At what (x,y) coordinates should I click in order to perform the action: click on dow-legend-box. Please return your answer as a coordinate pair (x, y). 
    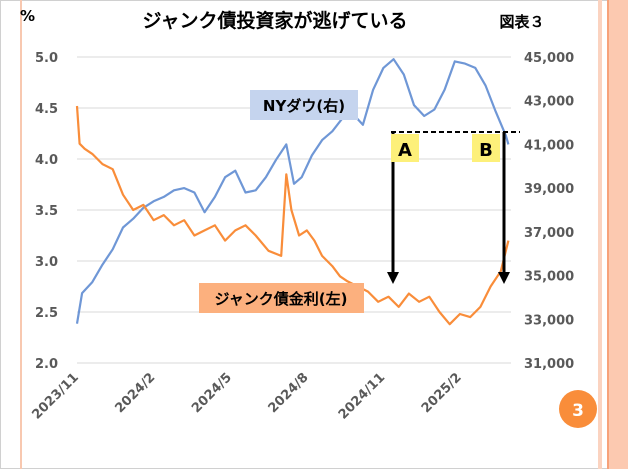
    Looking at the image, I should click on (304, 105).